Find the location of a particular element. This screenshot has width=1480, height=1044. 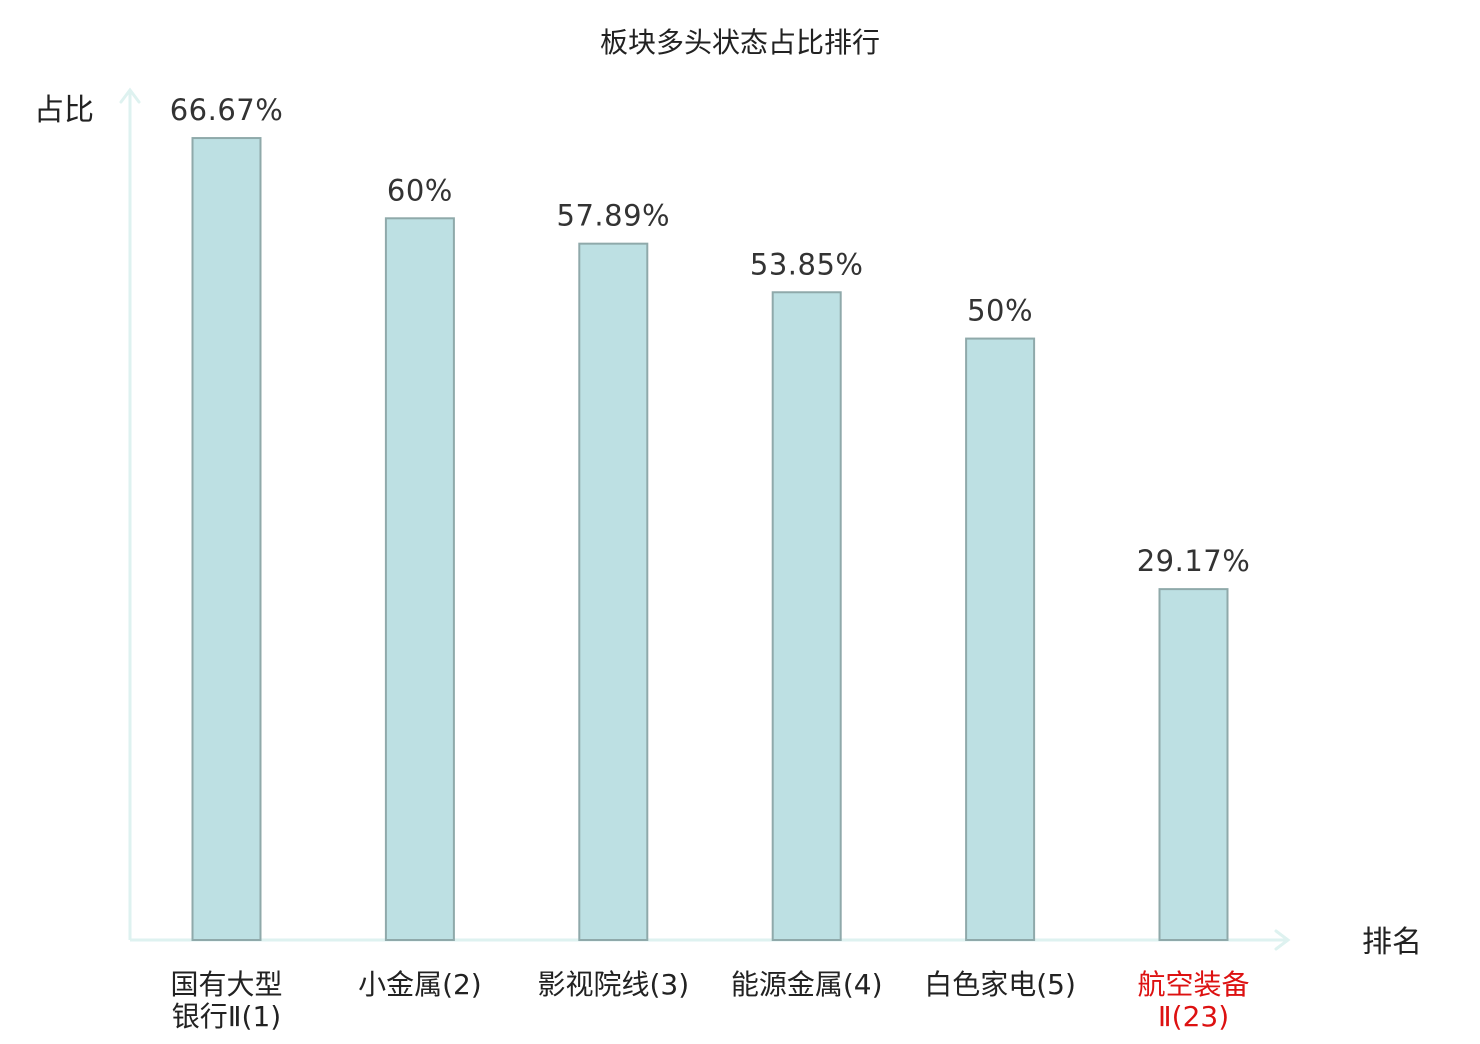

category-label-6-line-2: Ⅱ(23) is located at coordinates (1193, 1016).